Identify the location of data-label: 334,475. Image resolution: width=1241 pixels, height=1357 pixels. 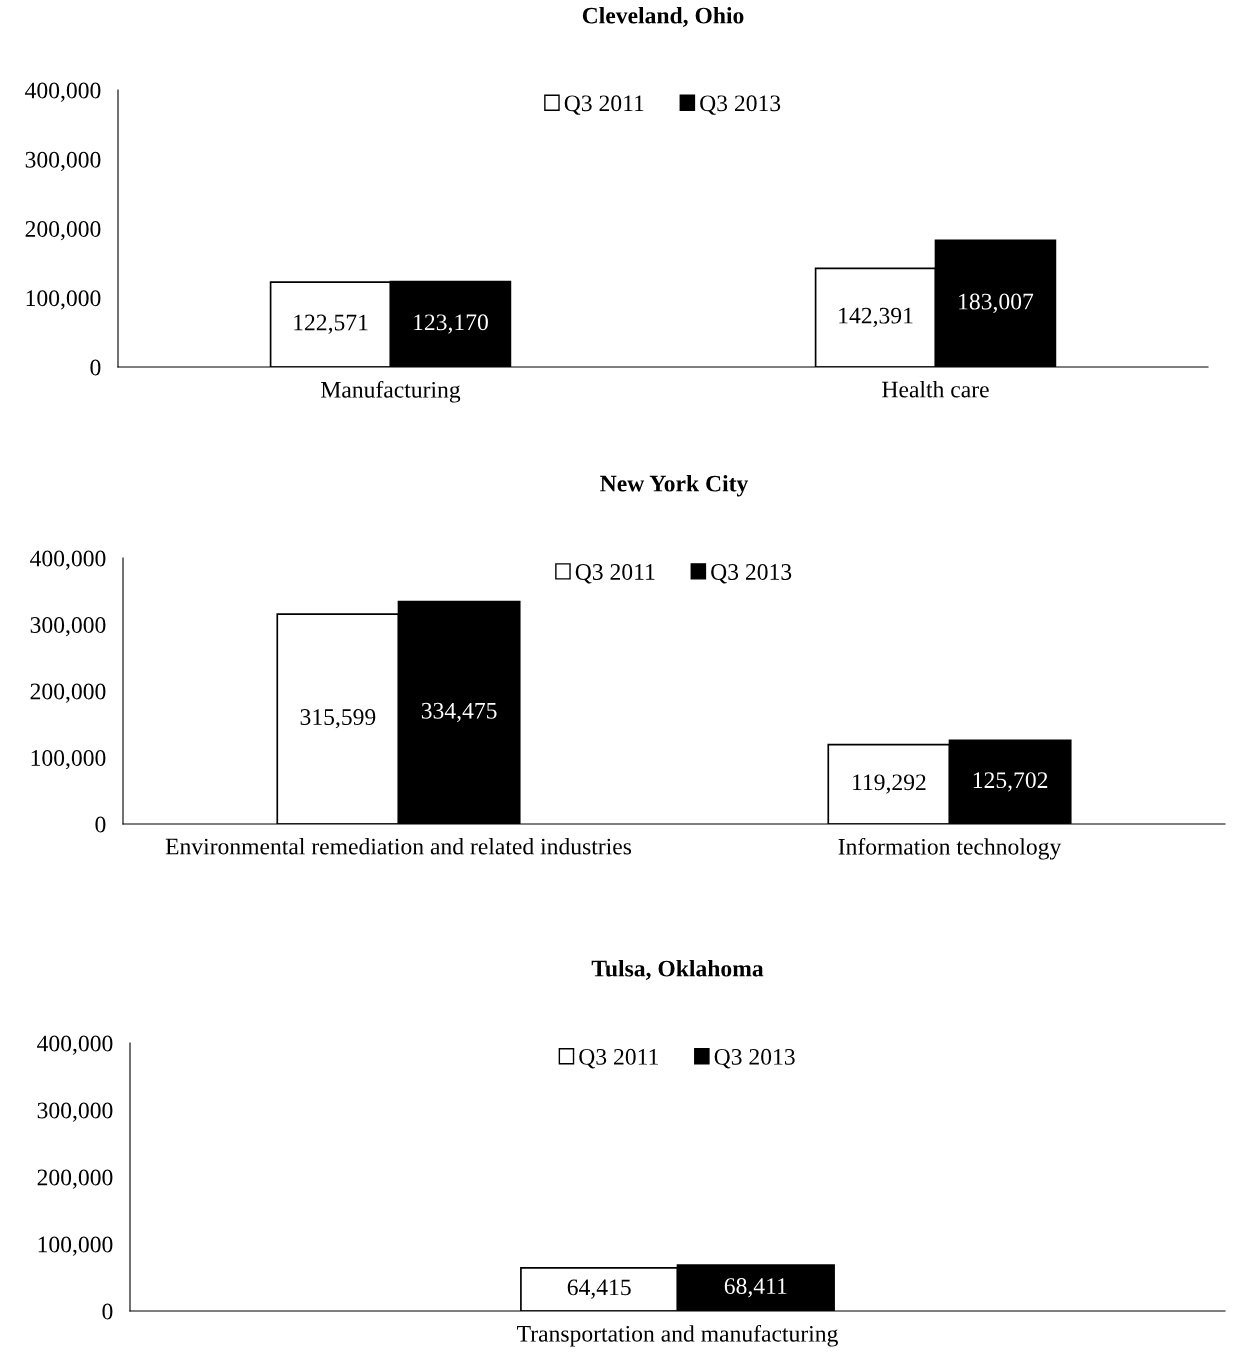
(459, 712).